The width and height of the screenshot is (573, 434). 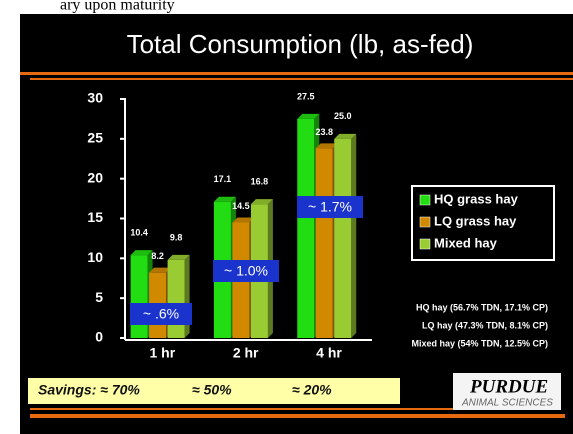 What do you see at coordinates (99, 337) in the screenshot?
I see `y-tick-label: 0` at bounding box center [99, 337].